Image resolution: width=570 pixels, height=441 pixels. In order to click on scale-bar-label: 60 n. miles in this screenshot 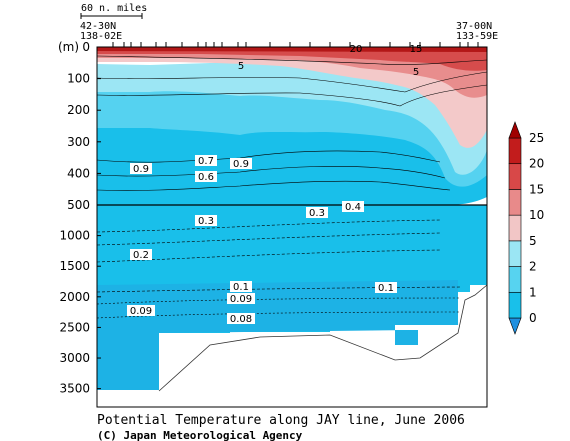, I will do `click(114, 8)`.